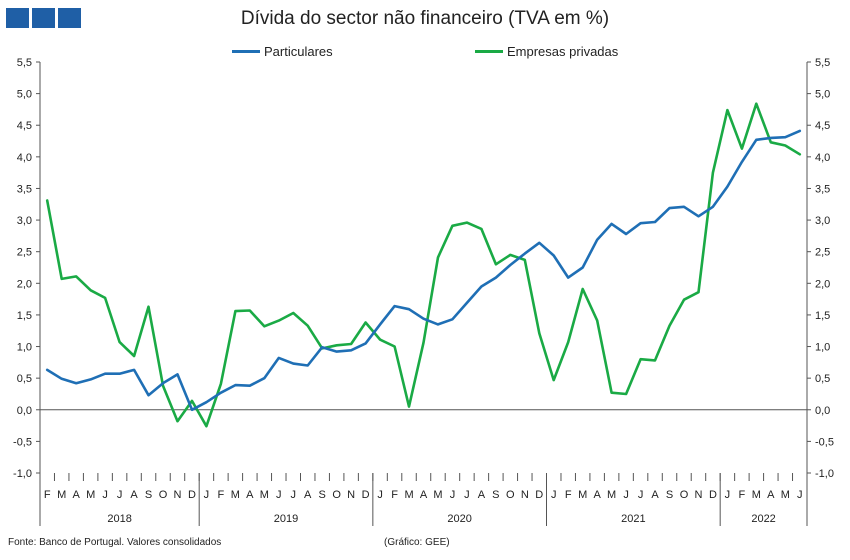 The height and width of the screenshot is (560, 850). Describe the element at coordinates (24, 379) in the screenshot. I see `y-tick-label-left: 0,5` at that location.